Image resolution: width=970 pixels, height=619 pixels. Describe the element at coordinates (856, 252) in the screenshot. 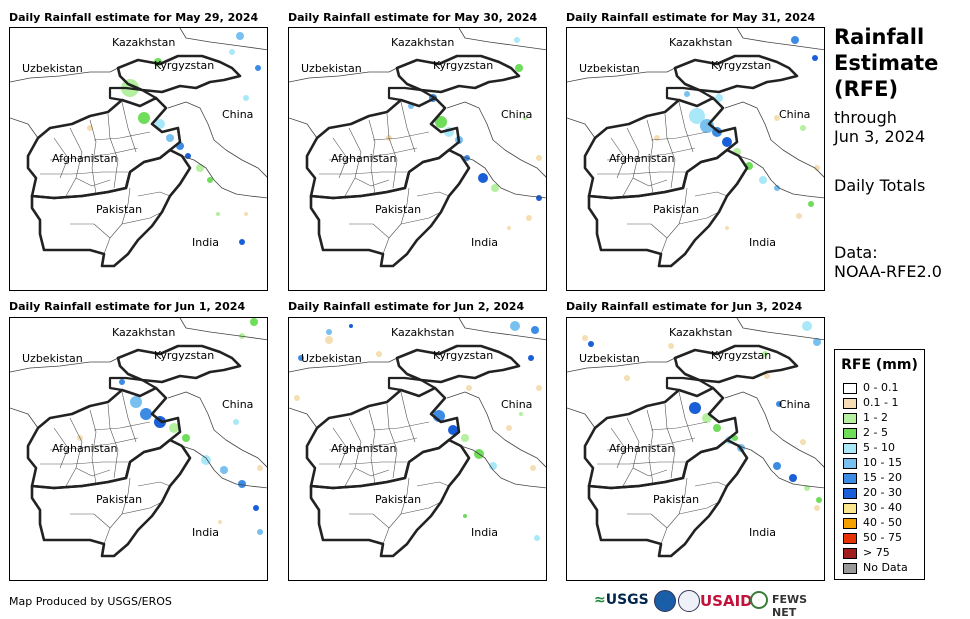

I see `data-label: Data:` at that location.